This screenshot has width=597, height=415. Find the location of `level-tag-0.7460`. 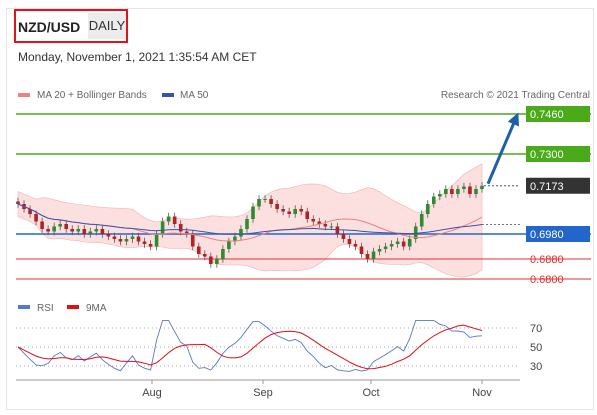

level-tag-0.7460 is located at coordinates (558, 114).